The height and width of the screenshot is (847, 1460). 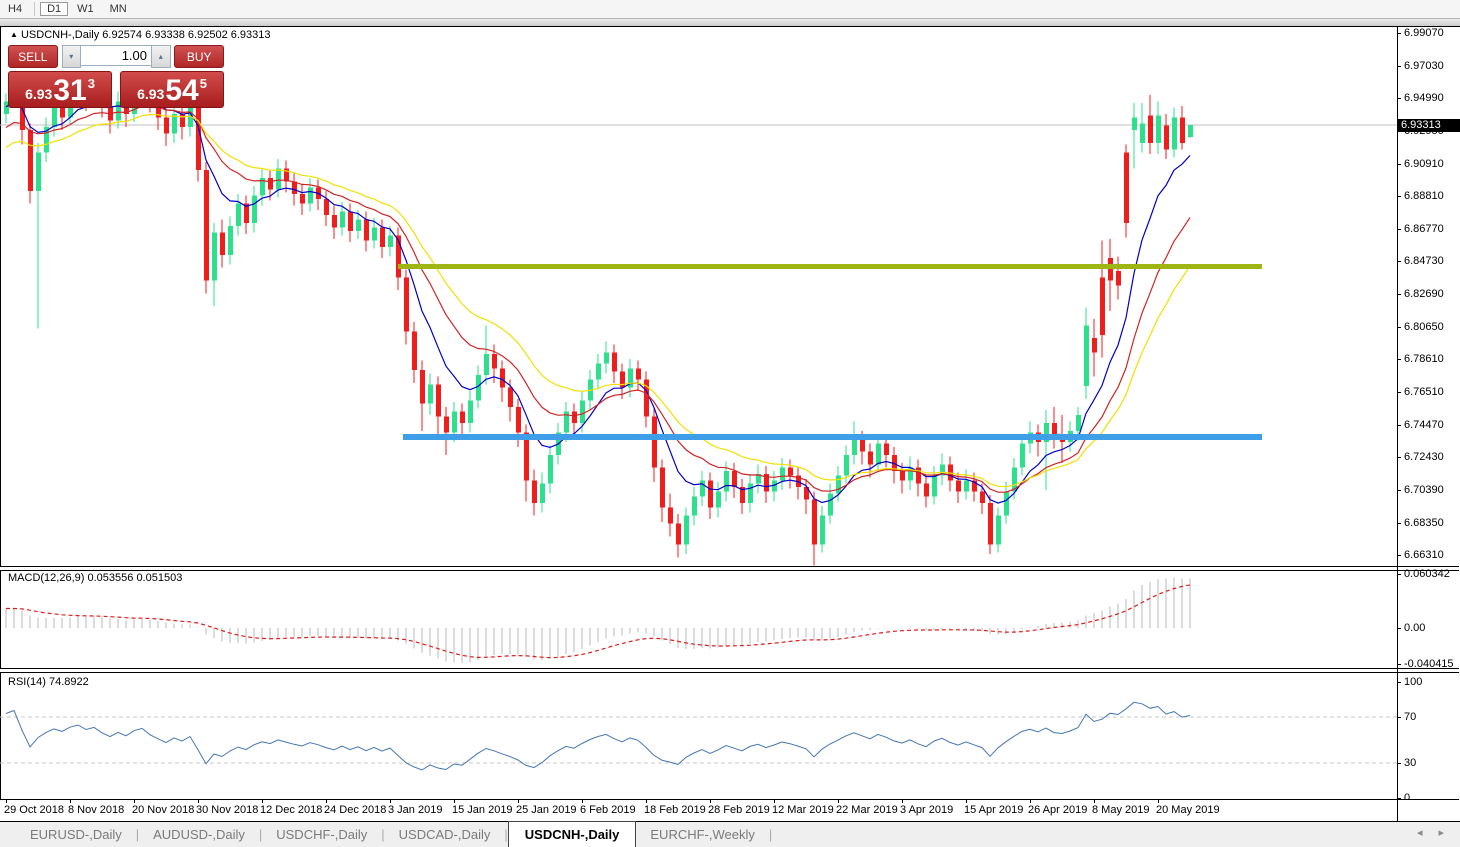 I want to click on price-axis-label: 6.76510, so click(x=1424, y=392).